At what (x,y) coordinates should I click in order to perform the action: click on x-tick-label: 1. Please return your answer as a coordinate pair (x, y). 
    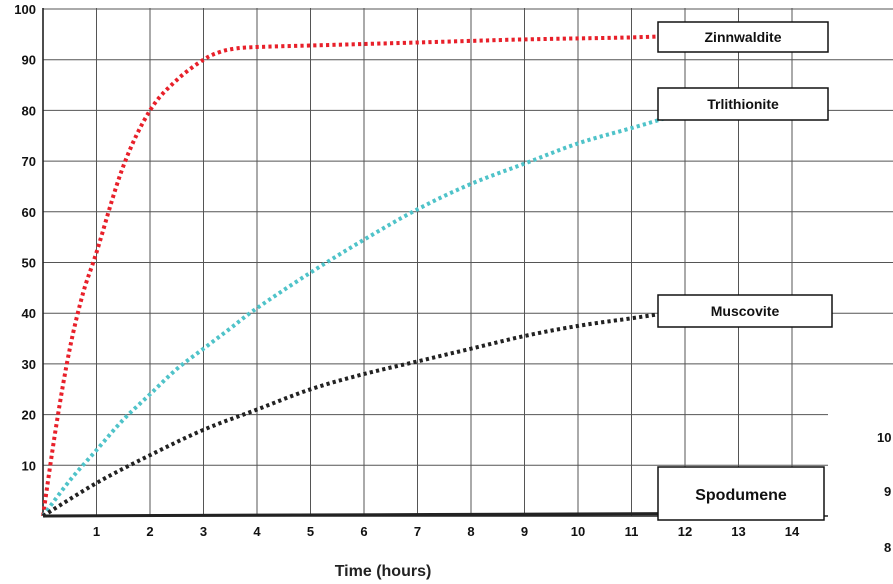
    Looking at the image, I should click on (96, 531).